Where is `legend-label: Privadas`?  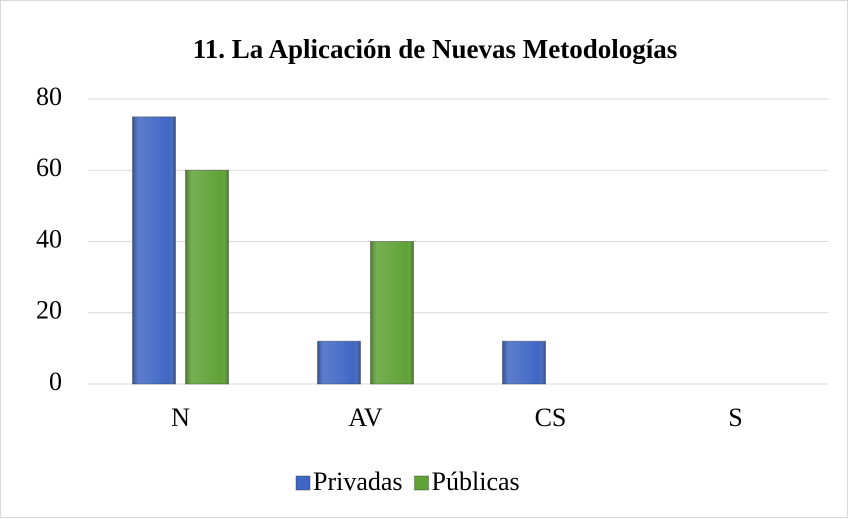
legend-label: Privadas is located at coordinates (358, 481).